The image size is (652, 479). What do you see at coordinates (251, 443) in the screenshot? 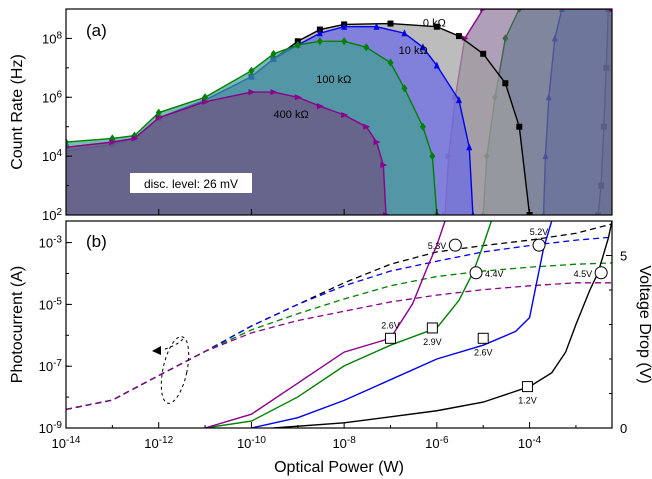
I see `b-xtick-label-2: 10⁻¹⁰` at bounding box center [251, 443].